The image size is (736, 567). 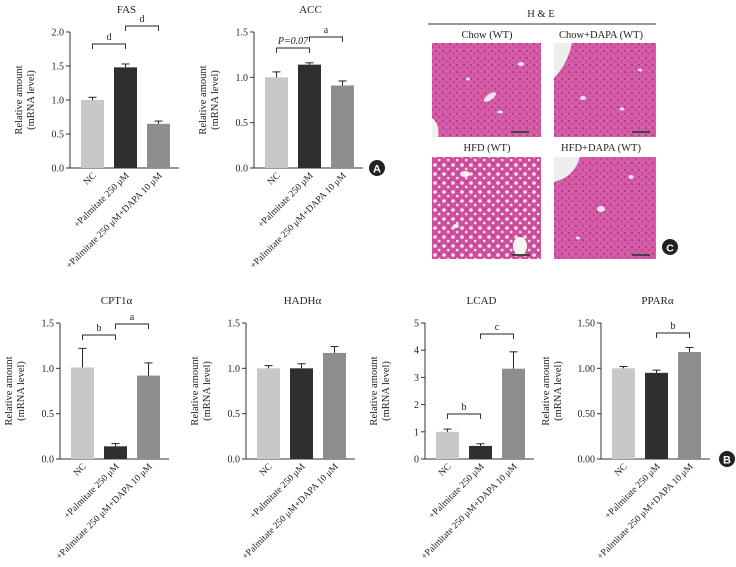 I want to click on y-tick-label: 1.50, so click(x=587, y=324).